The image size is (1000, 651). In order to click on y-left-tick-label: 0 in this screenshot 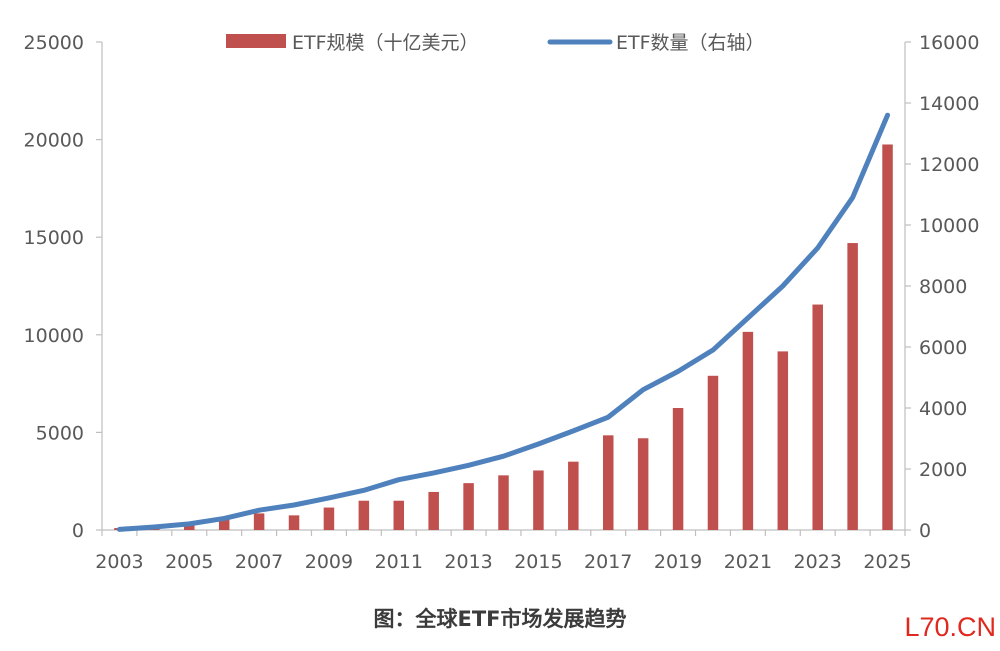, I will do `click(78, 531)`.